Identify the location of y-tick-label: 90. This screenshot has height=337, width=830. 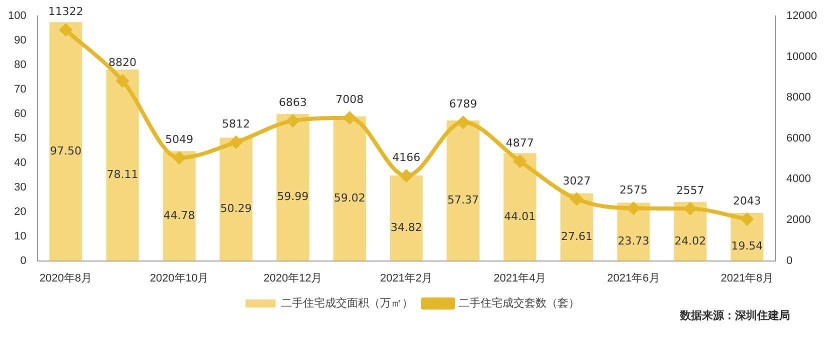
(20, 40).